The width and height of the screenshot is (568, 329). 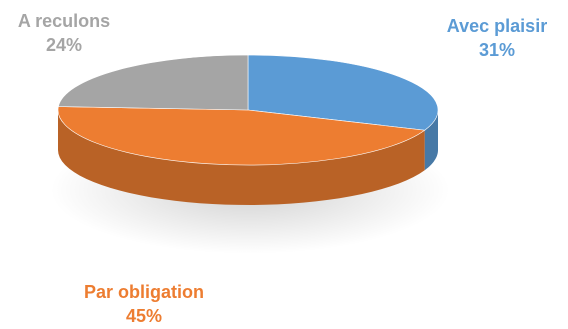 What do you see at coordinates (431, 140) in the screenshot?
I see `pie-side-avec-plaisir` at bounding box center [431, 140].